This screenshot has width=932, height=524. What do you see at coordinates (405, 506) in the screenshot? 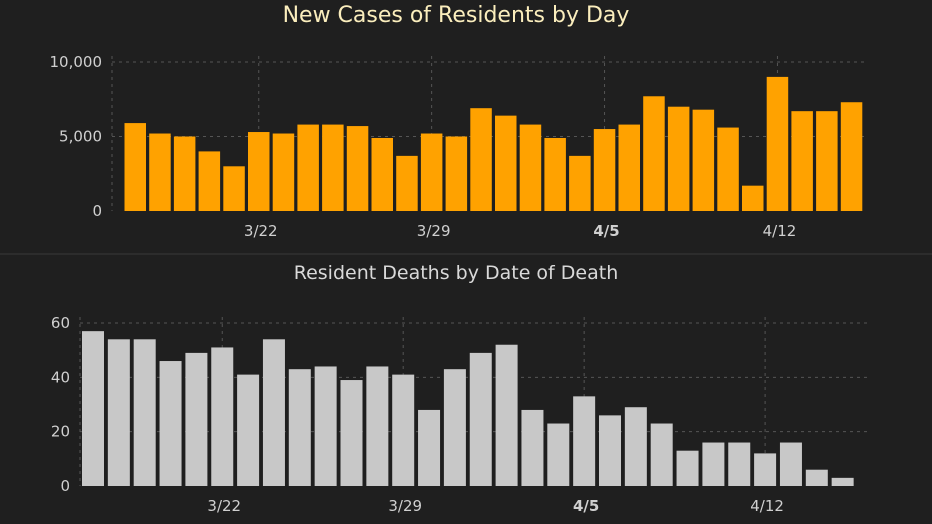
I see `deaths-x-tick-label: 3/29` at bounding box center [405, 506].